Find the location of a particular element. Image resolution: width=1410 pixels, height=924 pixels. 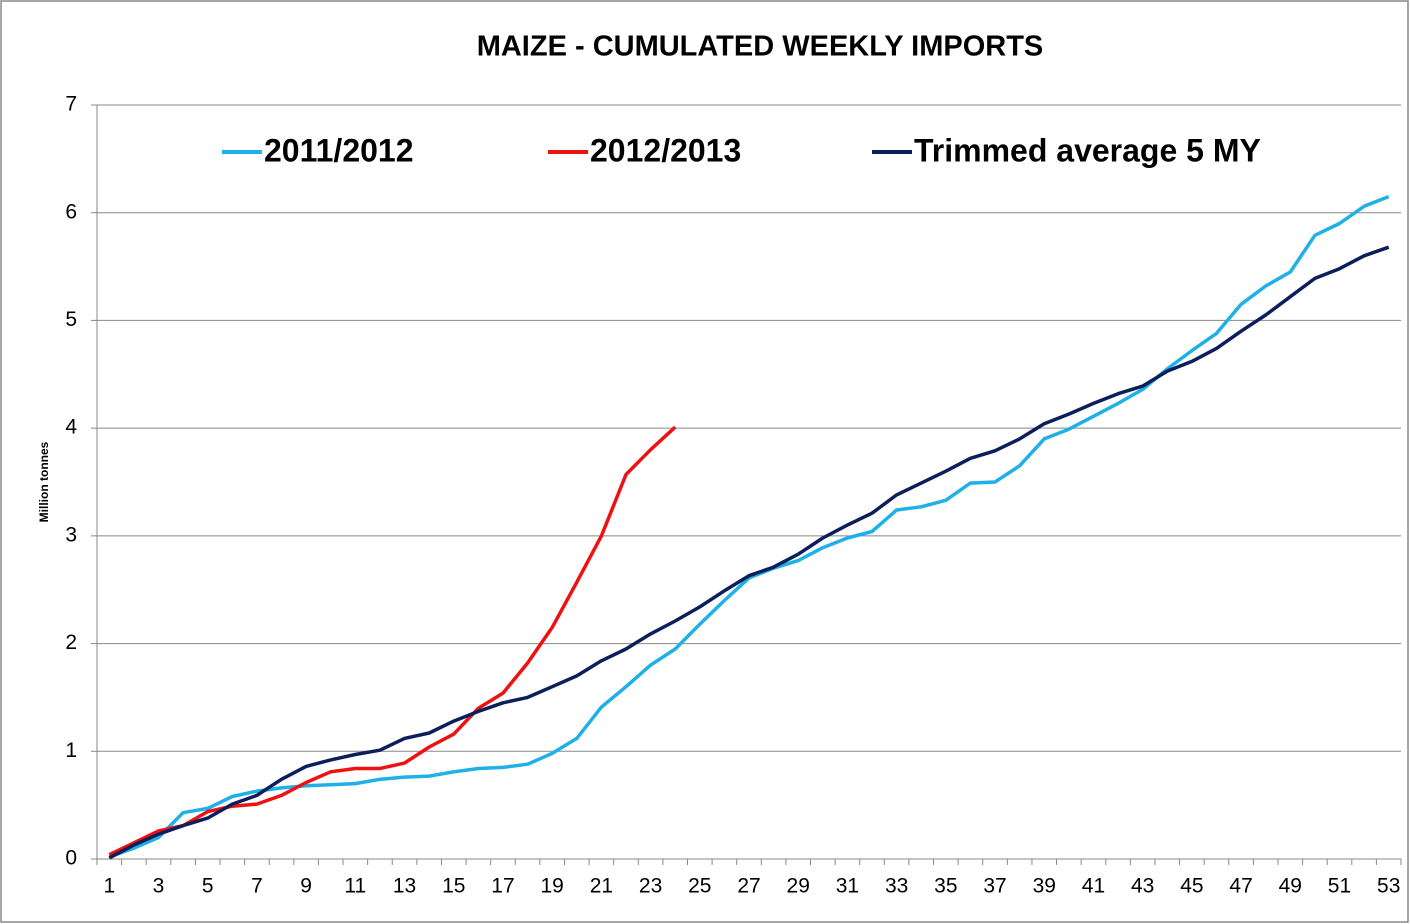

x-tick-label: 19 is located at coordinates (551, 886).